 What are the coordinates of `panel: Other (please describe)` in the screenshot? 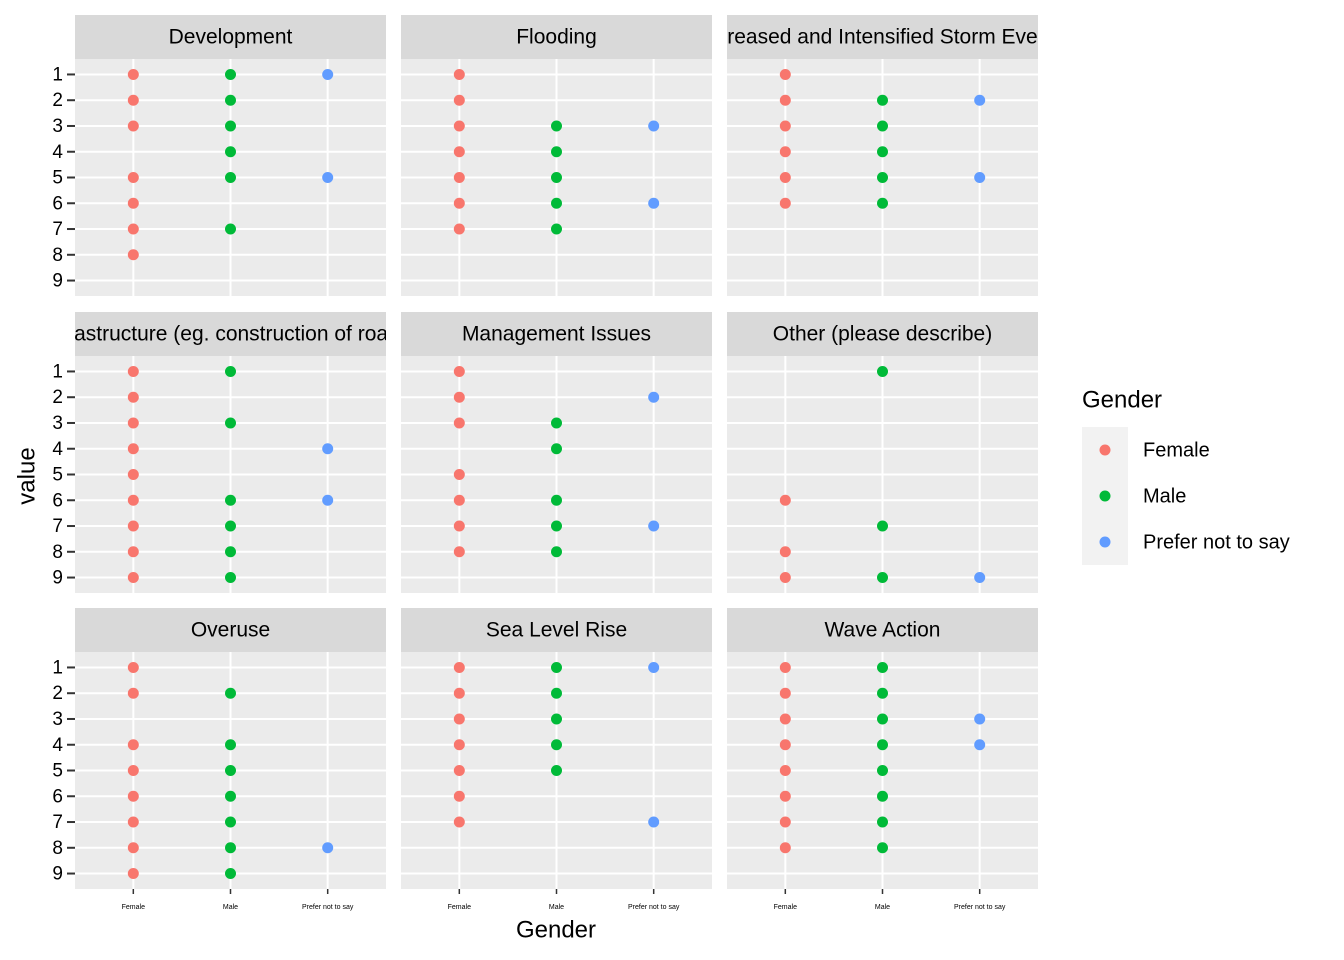 It's located at (882, 452).